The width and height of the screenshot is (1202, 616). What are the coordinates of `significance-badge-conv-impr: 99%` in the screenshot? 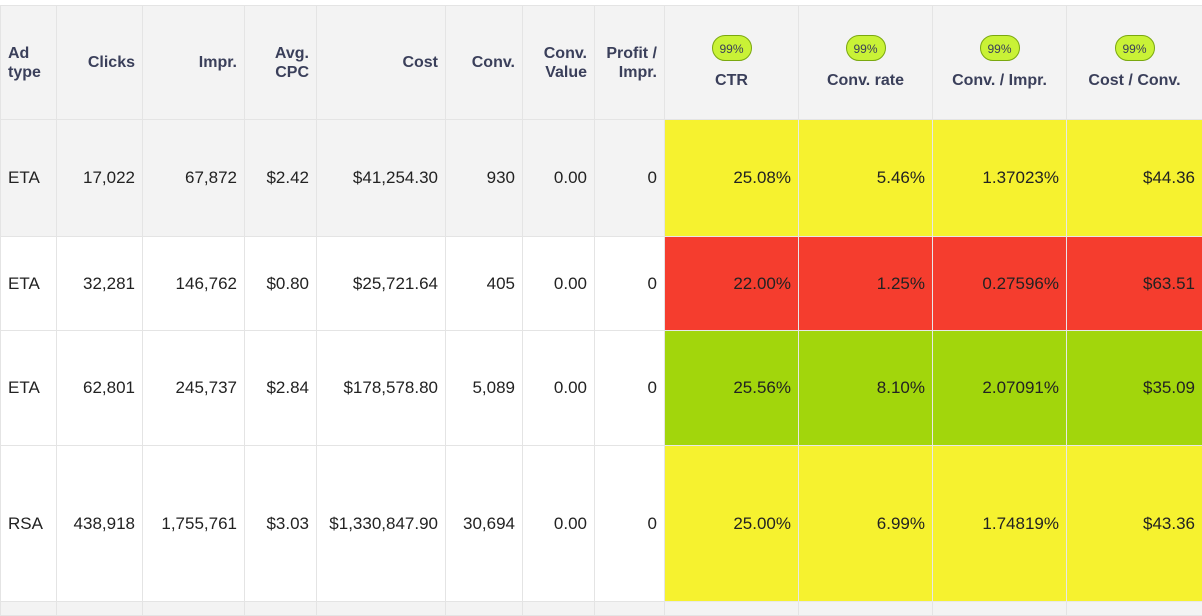 It's located at (1000, 48).